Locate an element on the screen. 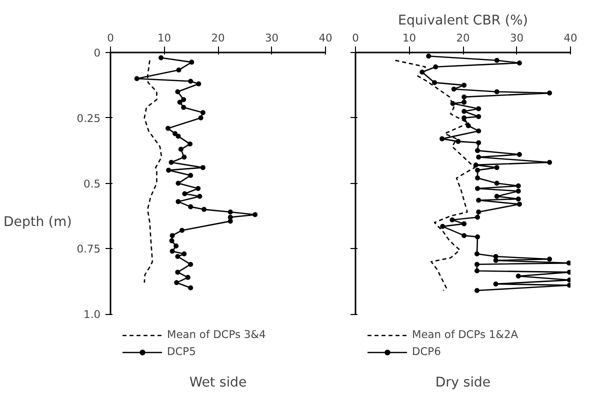 The width and height of the screenshot is (614, 415). y-tick-label: 0 is located at coordinates (97, 53).